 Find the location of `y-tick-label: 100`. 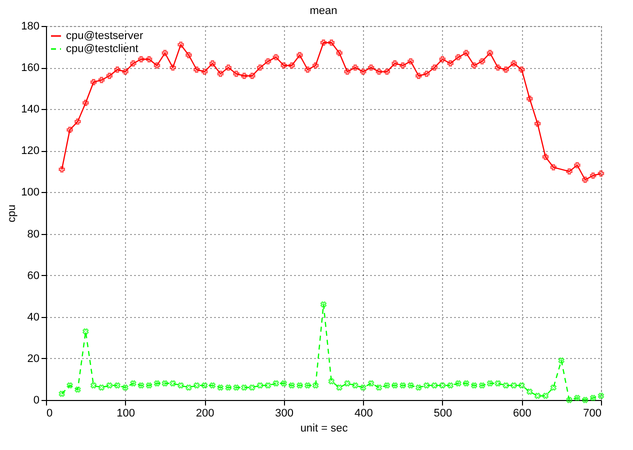

y-tick-label: 100 is located at coordinates (30, 192).